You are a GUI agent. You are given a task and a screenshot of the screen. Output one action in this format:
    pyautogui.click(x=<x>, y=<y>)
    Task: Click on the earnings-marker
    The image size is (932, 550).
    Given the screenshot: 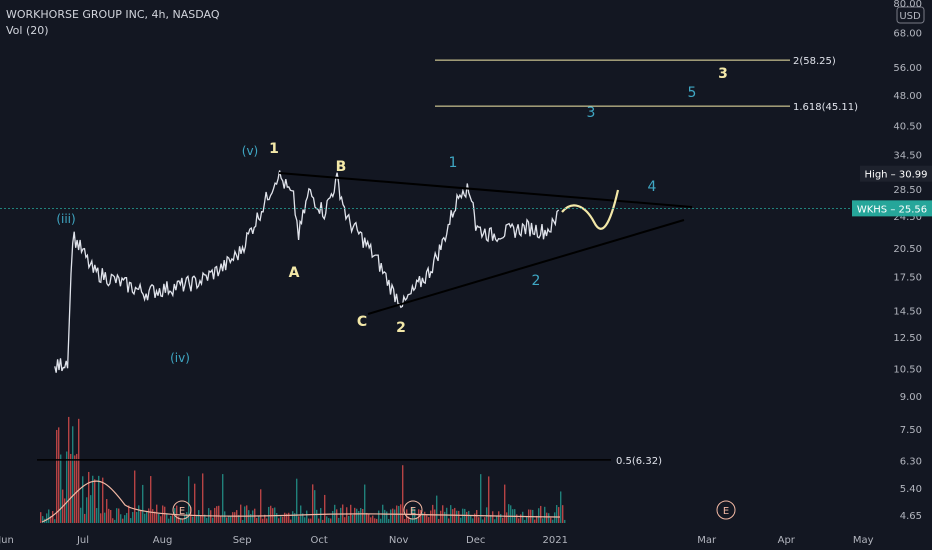 What is the action you would take?
    pyautogui.click(x=413, y=510)
    